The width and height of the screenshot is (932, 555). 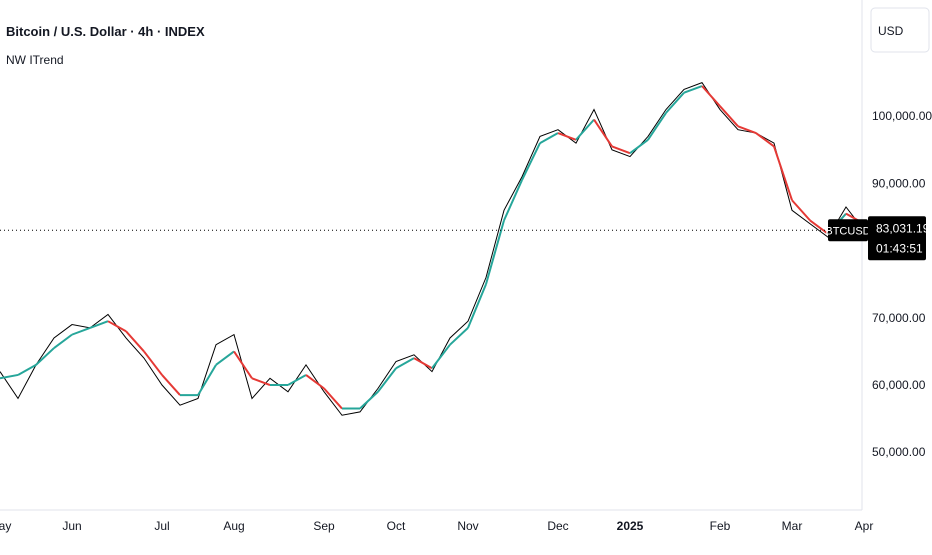 What do you see at coordinates (899, 318) in the screenshot?
I see `y-tick-label: 70,000.00` at bounding box center [899, 318].